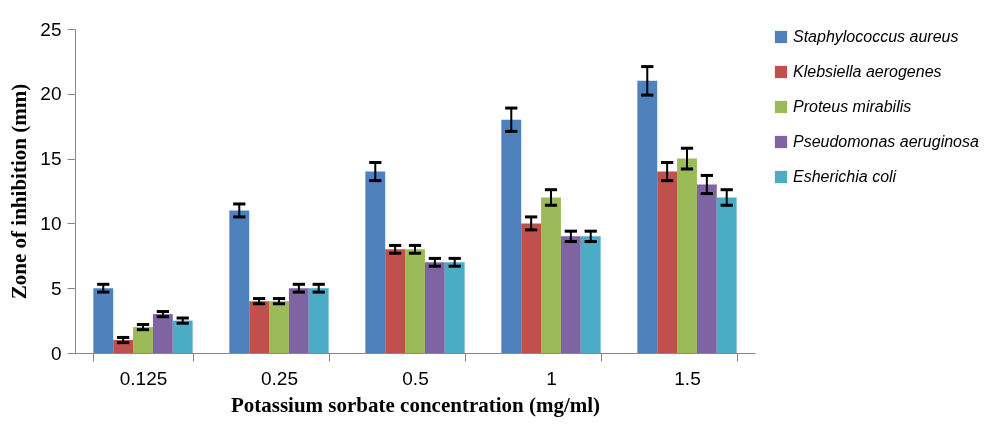 Image resolution: width=1003 pixels, height=431 pixels. Describe the element at coordinates (56, 288) in the screenshot. I see `y-tick-label: 5` at that location.